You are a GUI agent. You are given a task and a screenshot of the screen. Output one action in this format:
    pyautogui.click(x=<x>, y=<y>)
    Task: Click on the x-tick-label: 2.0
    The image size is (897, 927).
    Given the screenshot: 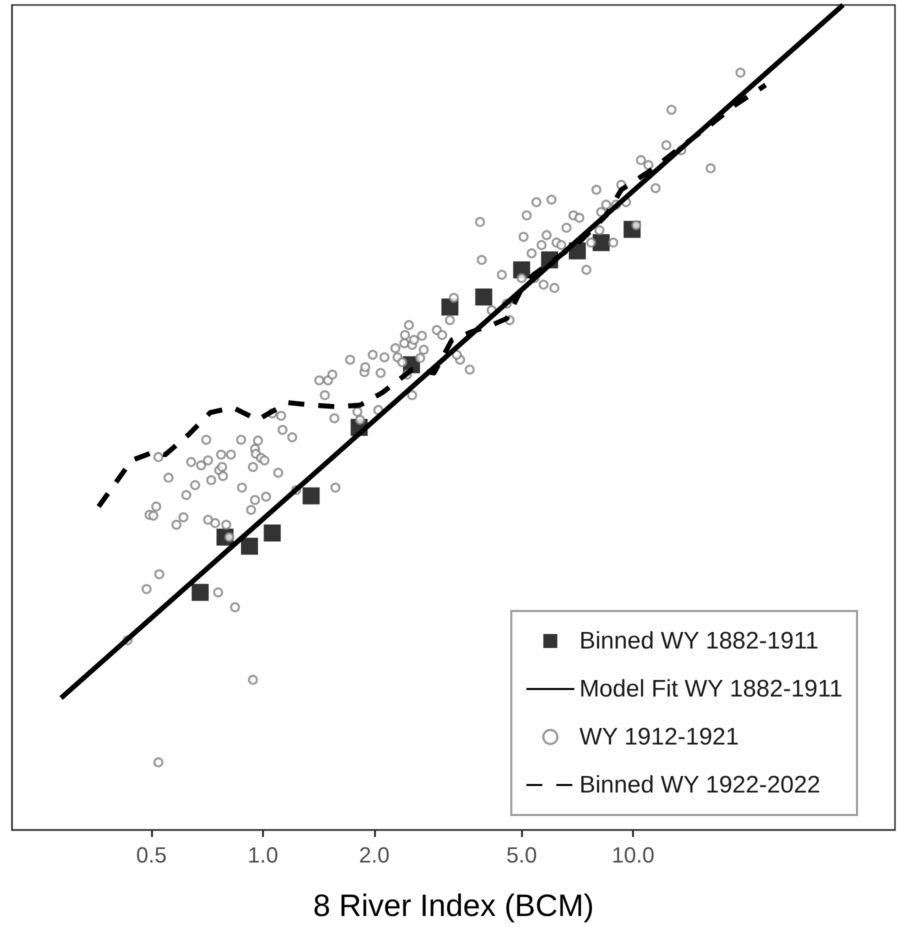 What is the action you would take?
    pyautogui.click(x=374, y=855)
    